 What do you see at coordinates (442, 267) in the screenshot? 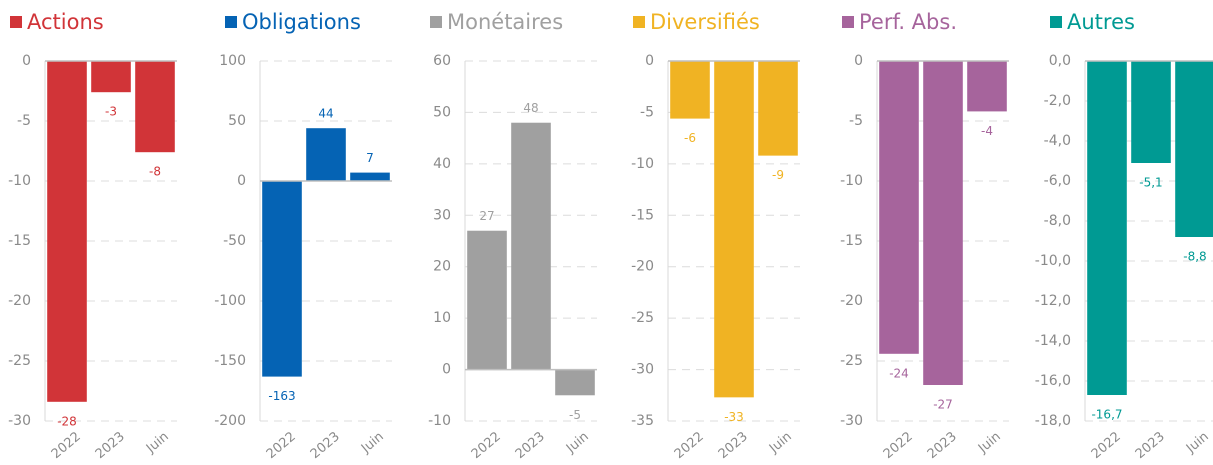
I see `y-tick-label: 20` at bounding box center [442, 267].